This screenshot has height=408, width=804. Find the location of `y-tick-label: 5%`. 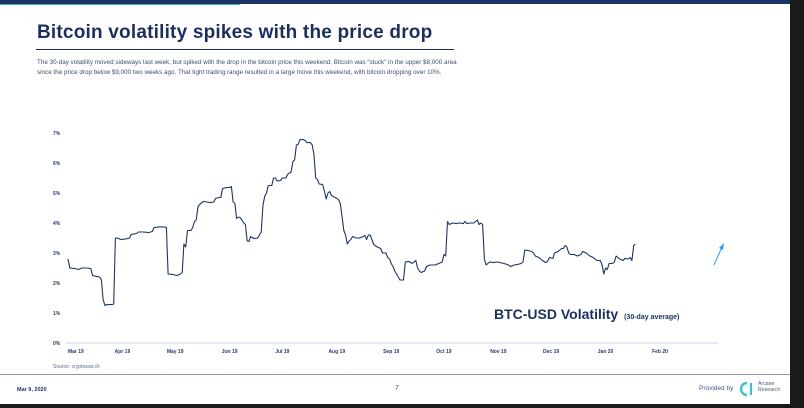

y-tick-label: 5% is located at coordinates (57, 194).